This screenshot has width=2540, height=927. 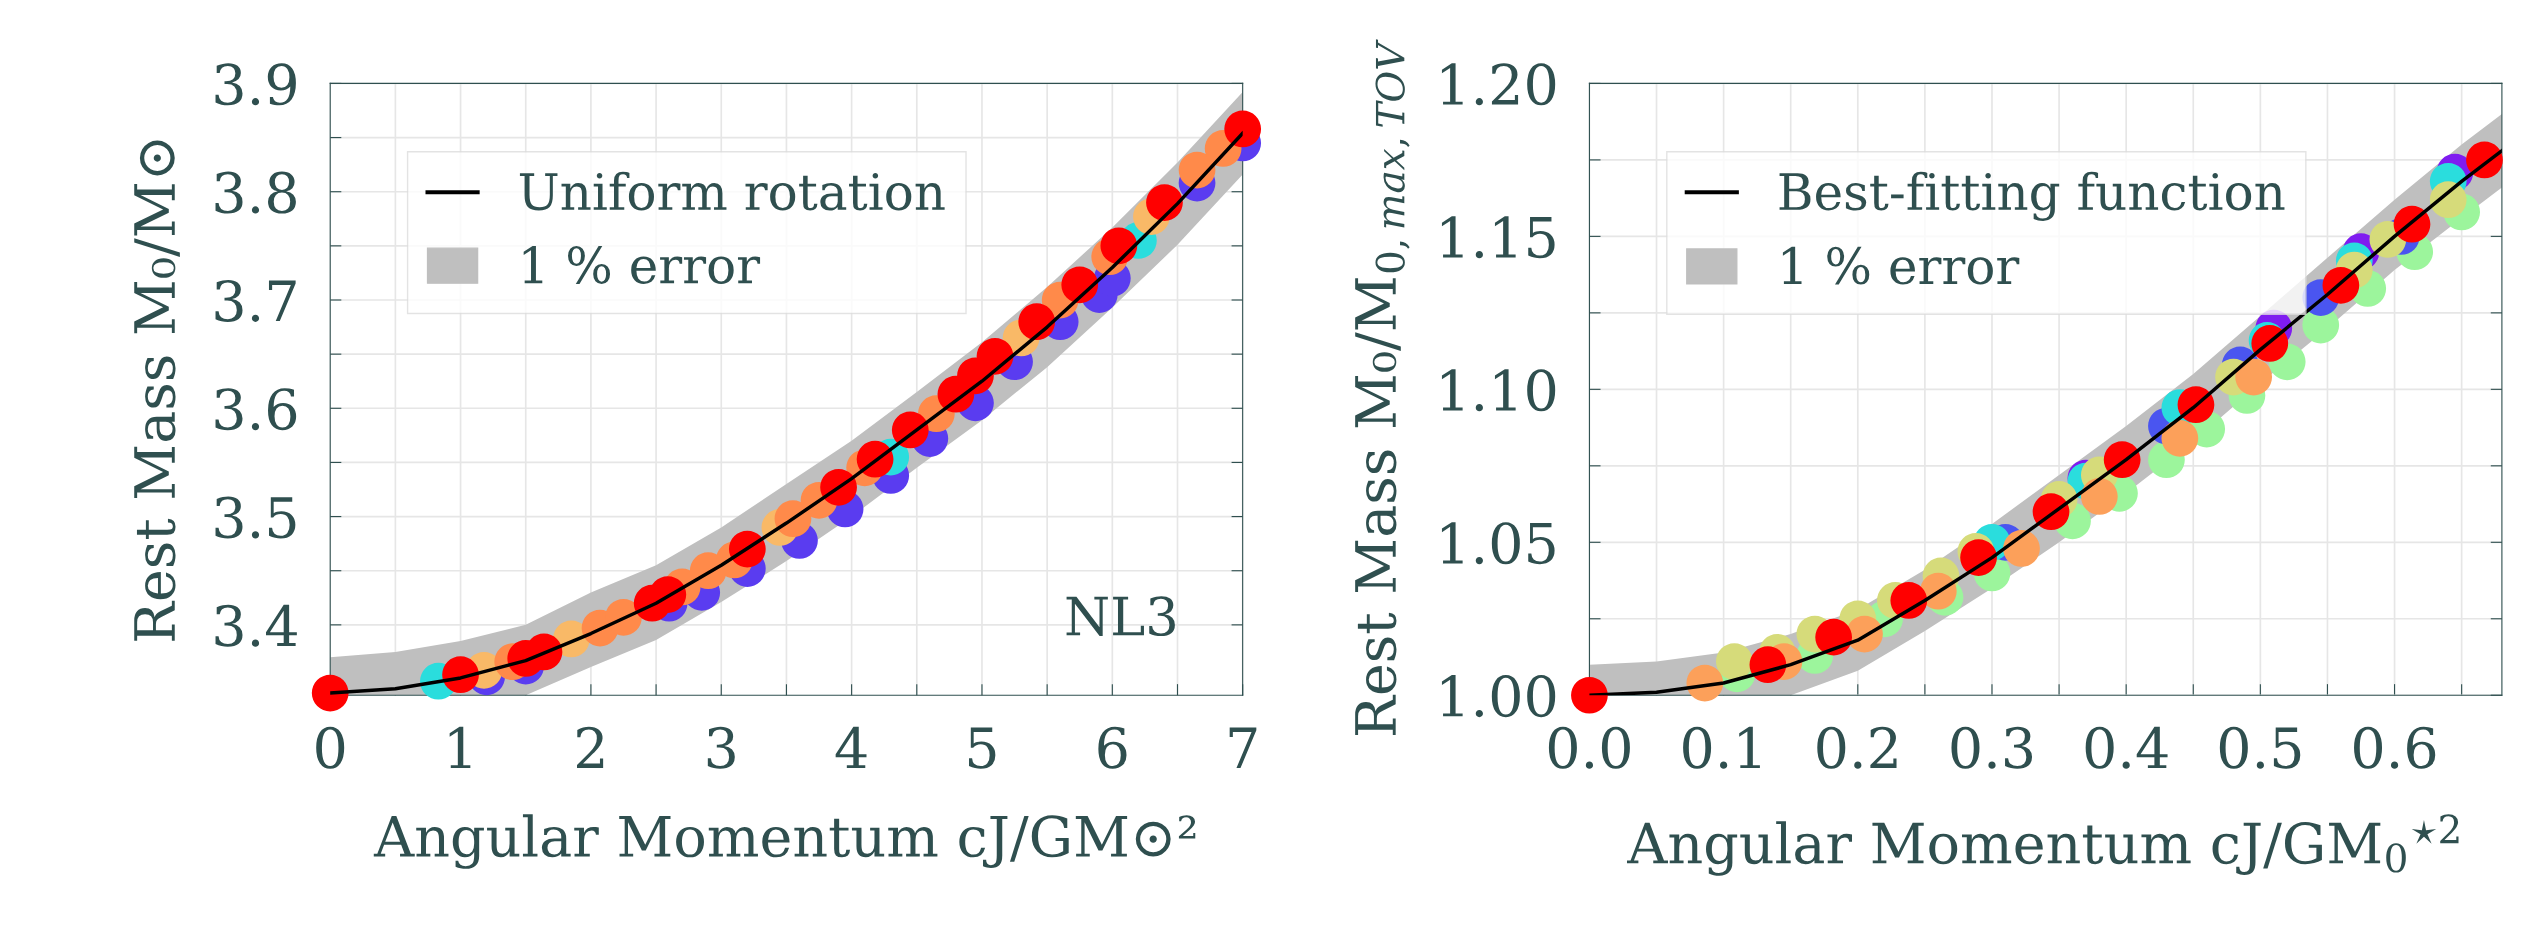 I want to click on x-tick-label: 0.4, so click(x=2126, y=747).